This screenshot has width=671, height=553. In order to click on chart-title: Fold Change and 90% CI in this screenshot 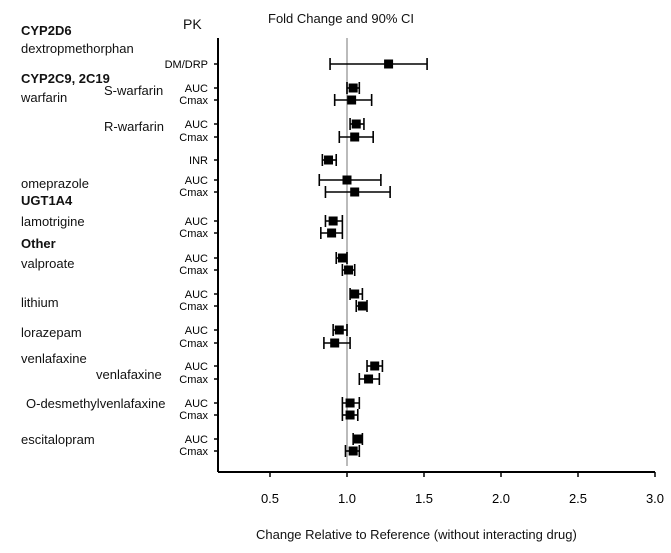, I will do `click(341, 18)`.